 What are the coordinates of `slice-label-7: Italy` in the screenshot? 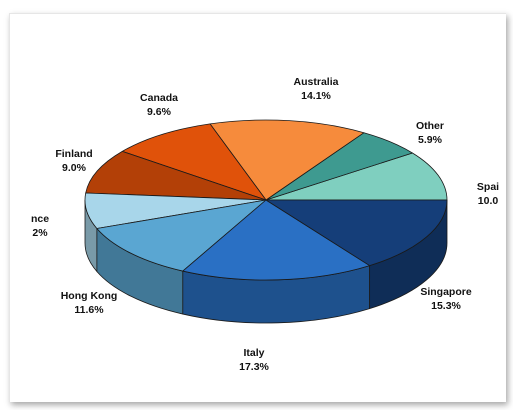 It's located at (253, 353).